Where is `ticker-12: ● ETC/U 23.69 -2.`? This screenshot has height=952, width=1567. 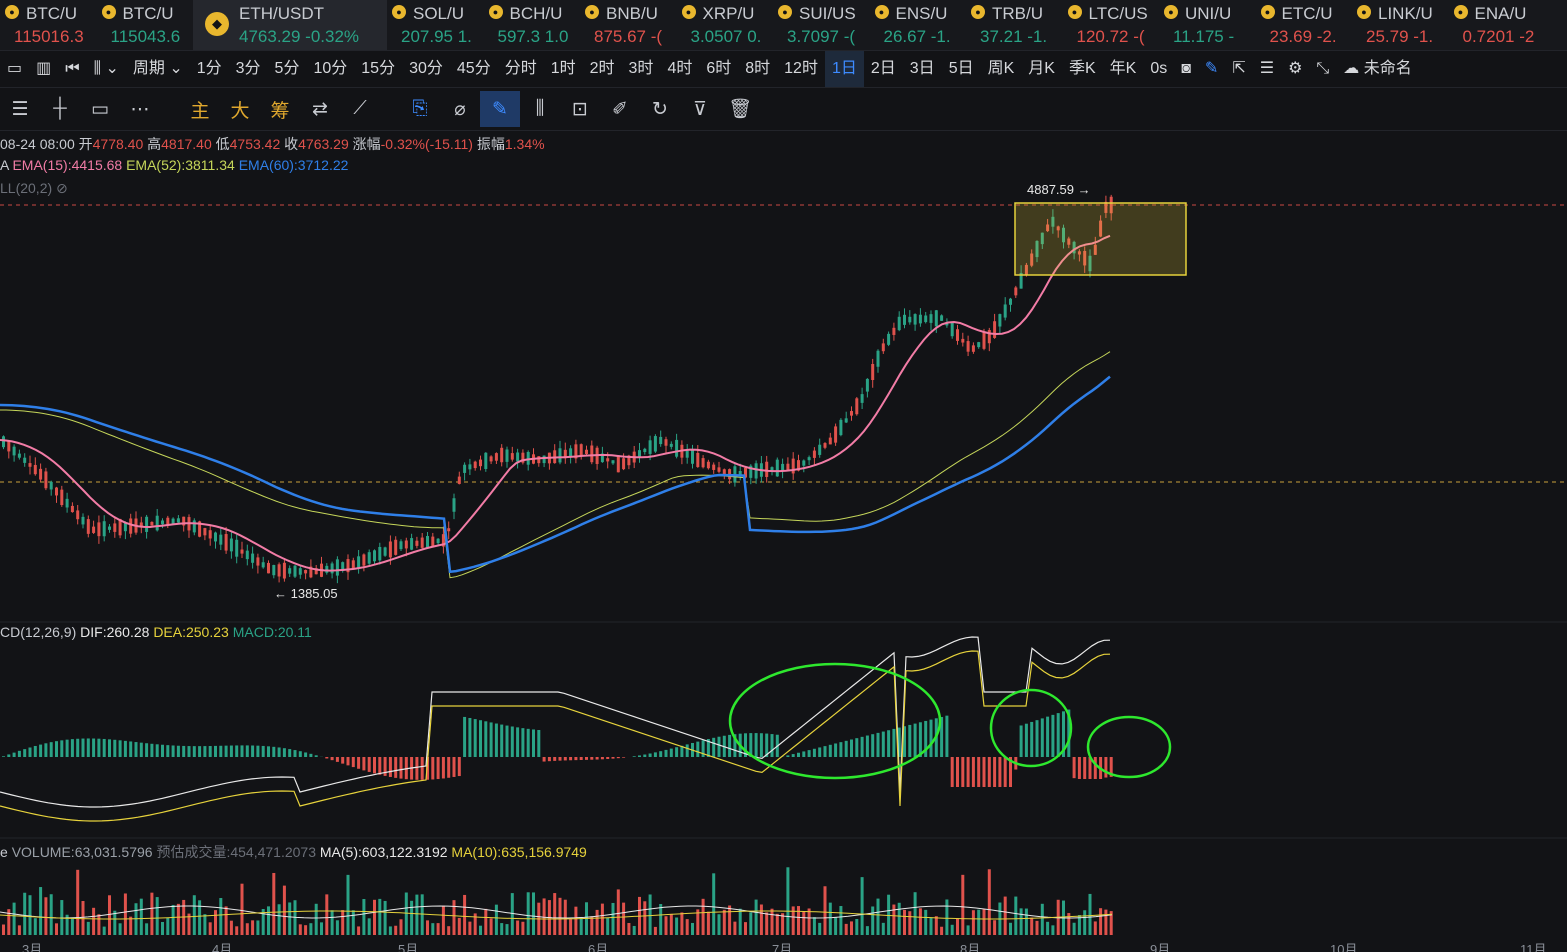
ticker-12: ● ETC/U 23.69 -2. is located at coordinates (1304, 25).